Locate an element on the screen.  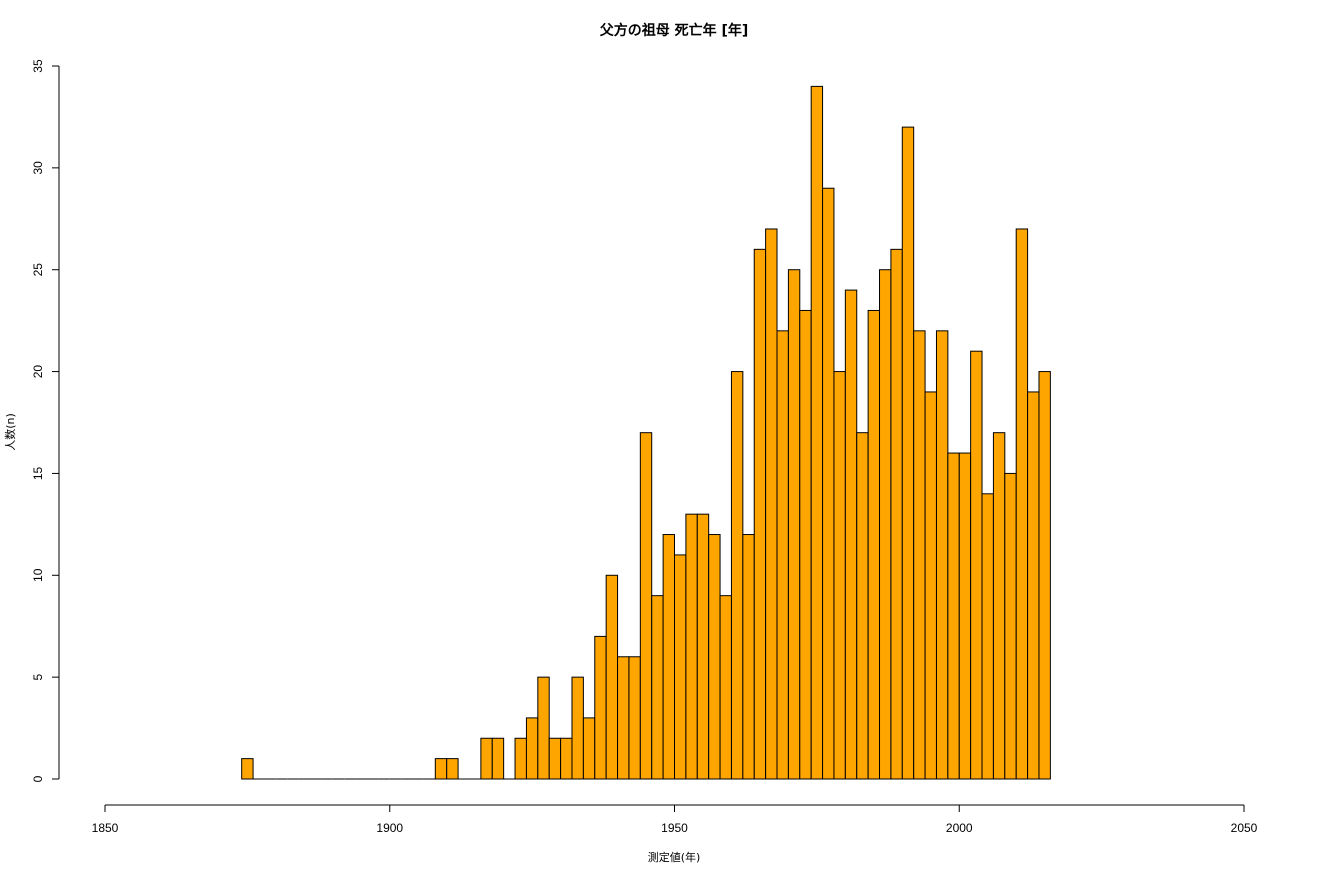
x-tick-label: 2050 is located at coordinates (1244, 828).